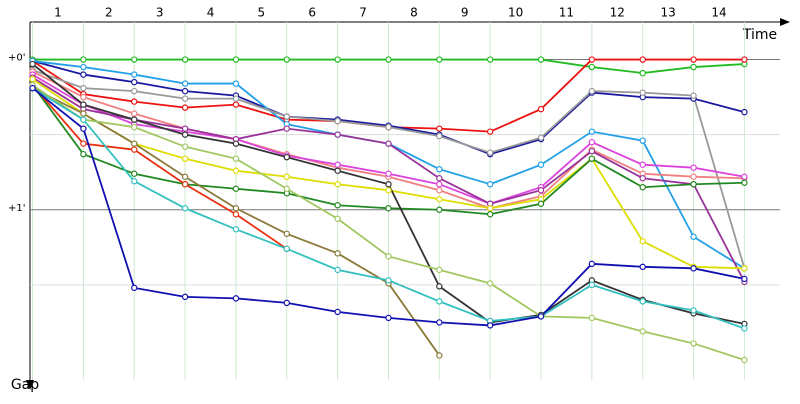  I want to click on y-axis-arrow, so click(30, 385).